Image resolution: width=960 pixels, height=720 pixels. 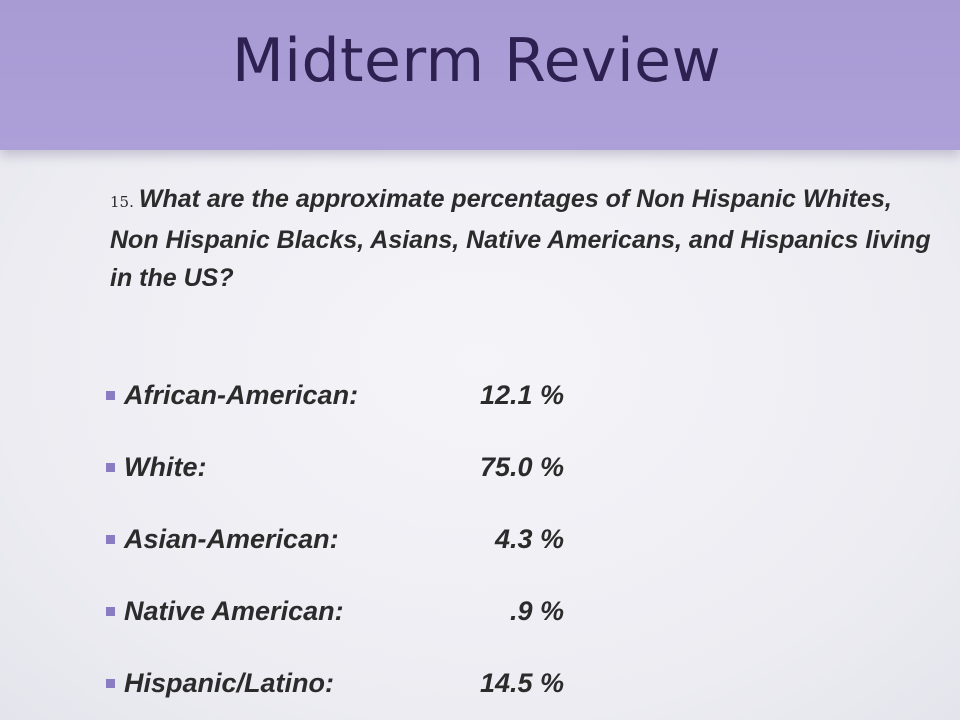 I want to click on stat-label: Asian-American:, so click(x=231, y=539).